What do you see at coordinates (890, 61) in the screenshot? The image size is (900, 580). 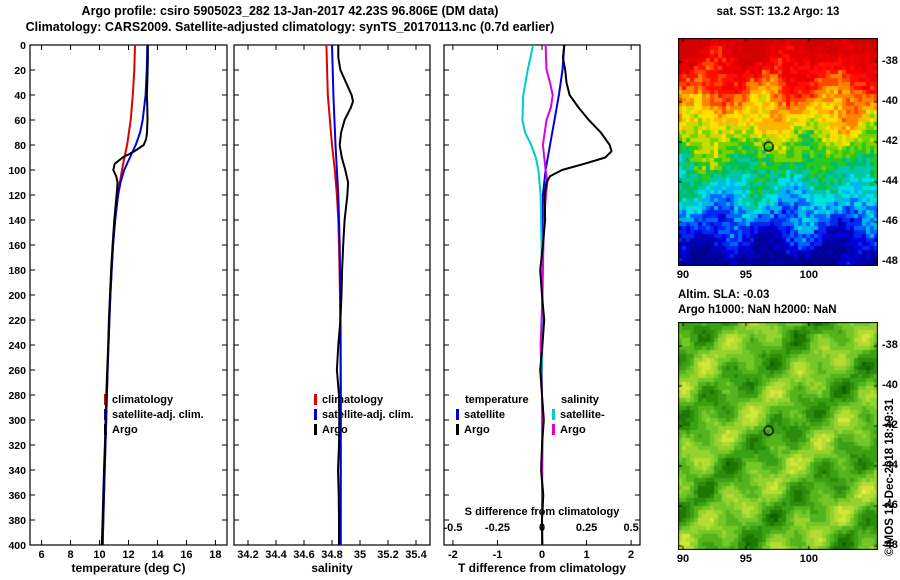 I see `map-lat-label: -38` at bounding box center [890, 61].